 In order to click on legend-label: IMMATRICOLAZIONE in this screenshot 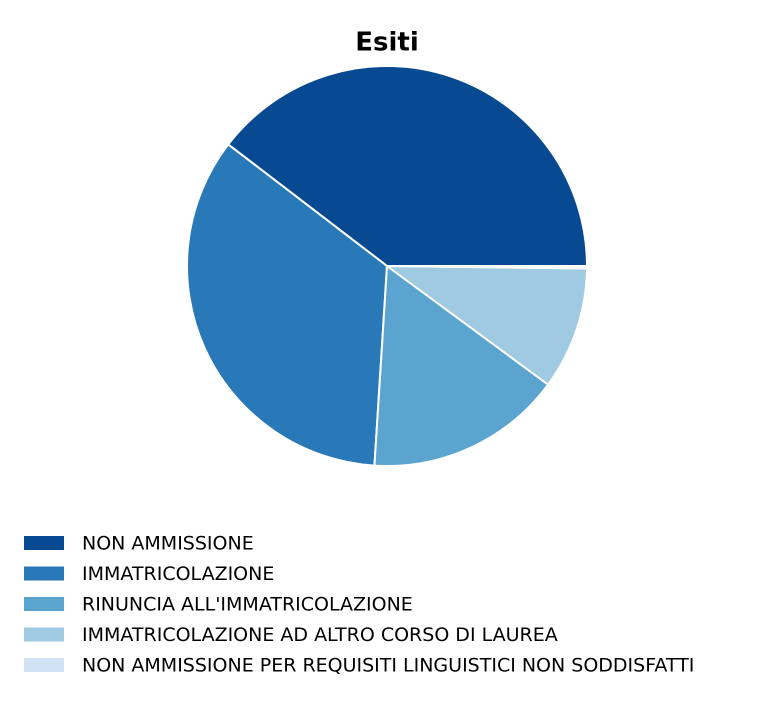, I will do `click(178, 574)`.